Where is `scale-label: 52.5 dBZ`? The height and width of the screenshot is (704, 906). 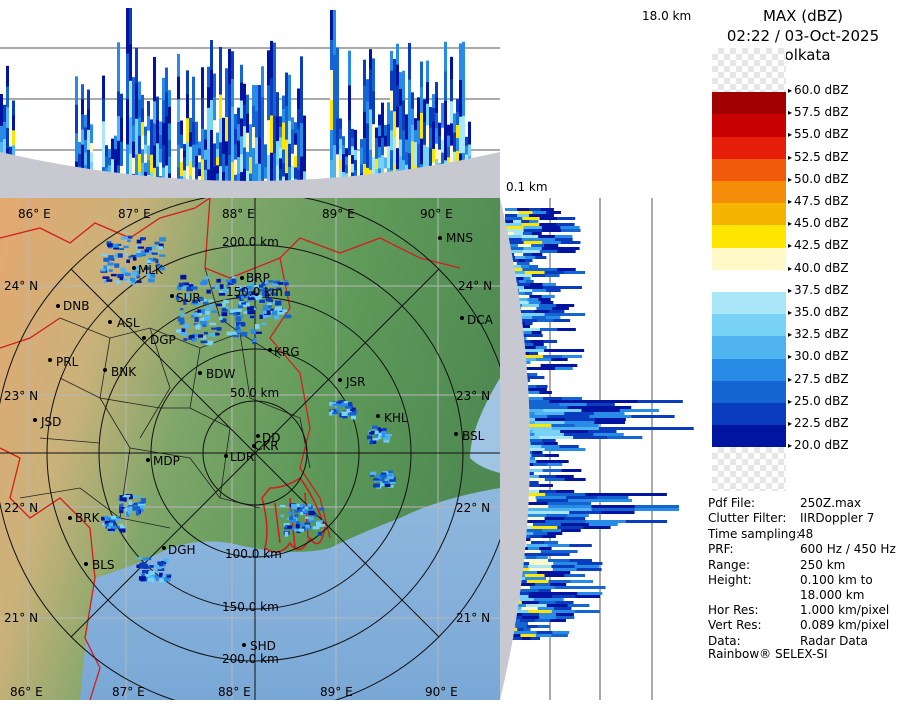 scale-label: 52.5 dBZ is located at coordinates (818, 157).